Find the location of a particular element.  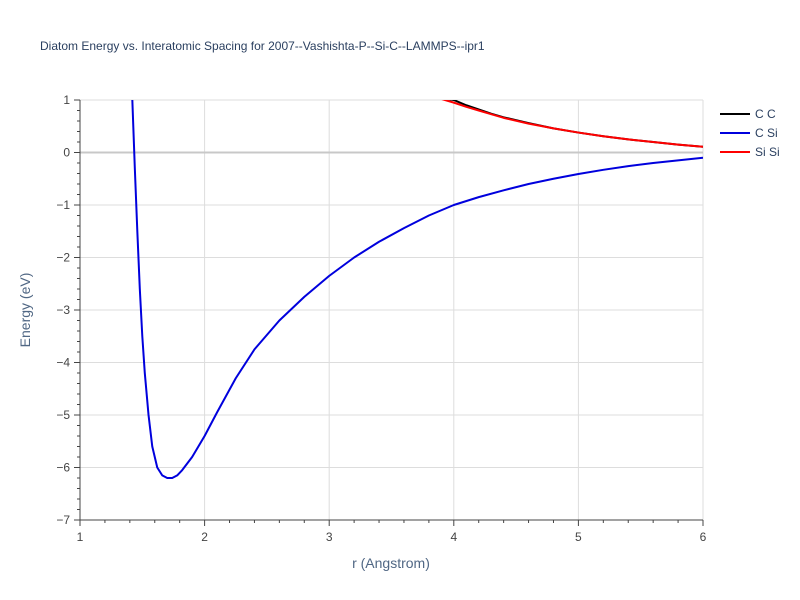

series-line-si-si is located at coordinates (572, 124).